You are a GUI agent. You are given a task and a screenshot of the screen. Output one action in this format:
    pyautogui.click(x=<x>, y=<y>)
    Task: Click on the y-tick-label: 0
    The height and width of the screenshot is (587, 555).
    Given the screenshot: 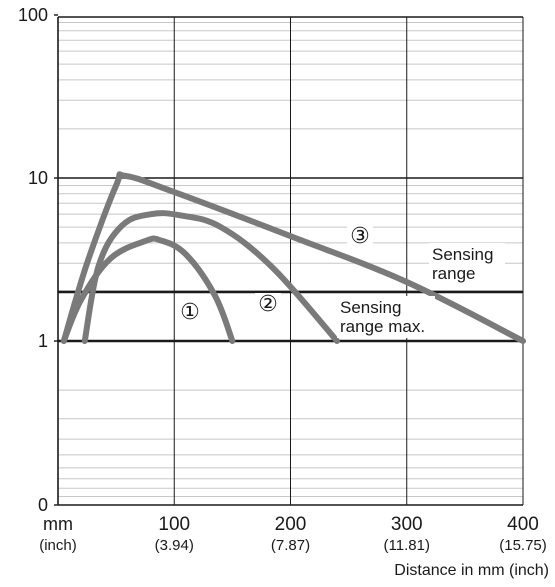 What is the action you would take?
    pyautogui.click(x=43, y=505)
    